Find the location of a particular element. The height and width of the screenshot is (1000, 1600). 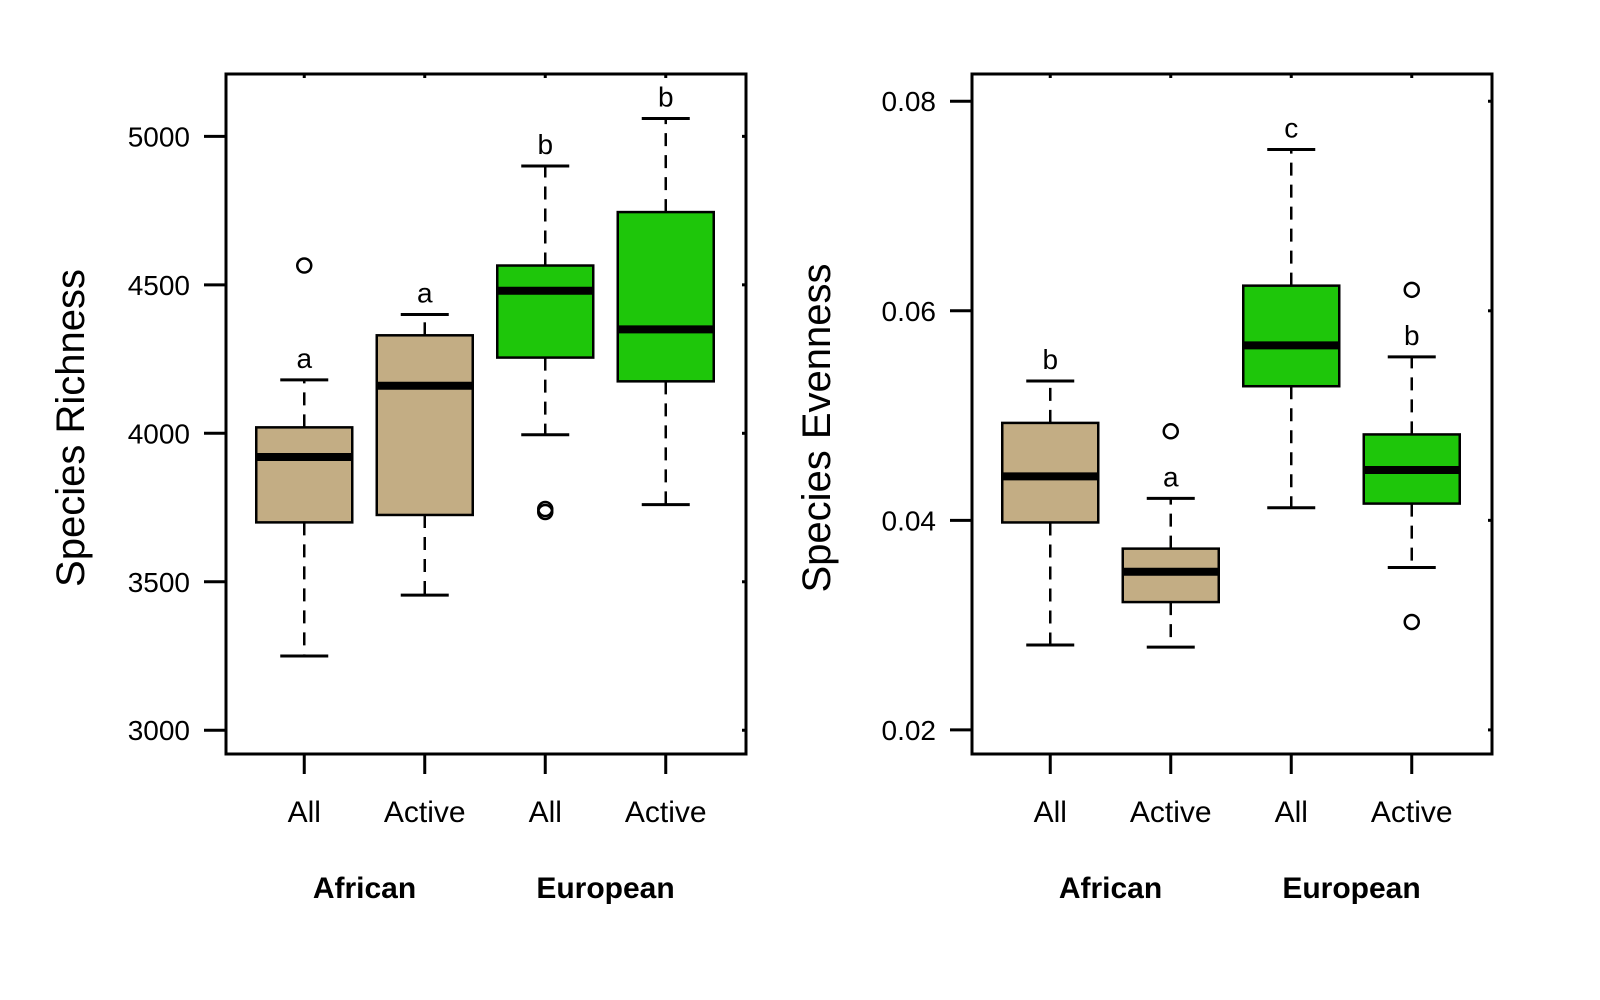

y-tick-label: 0.06 is located at coordinates (909, 311).